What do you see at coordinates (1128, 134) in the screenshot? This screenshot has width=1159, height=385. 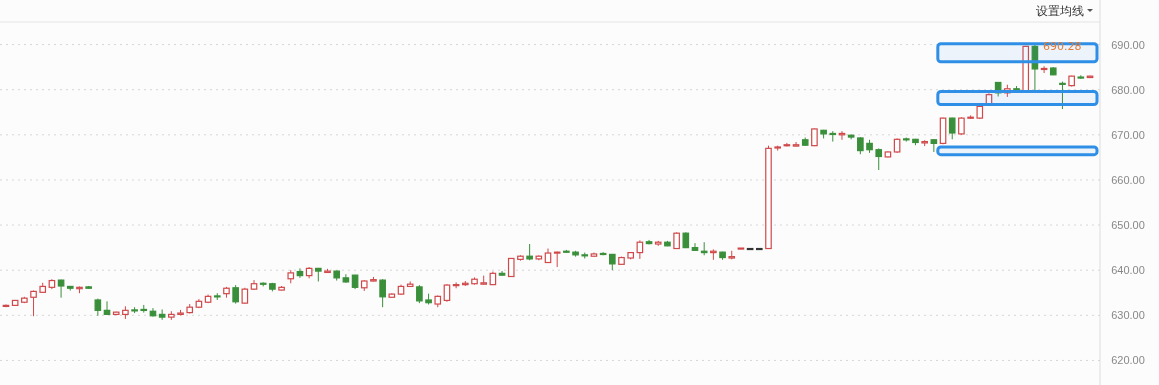 I see `y-tick-label: 670.00` at bounding box center [1128, 134].